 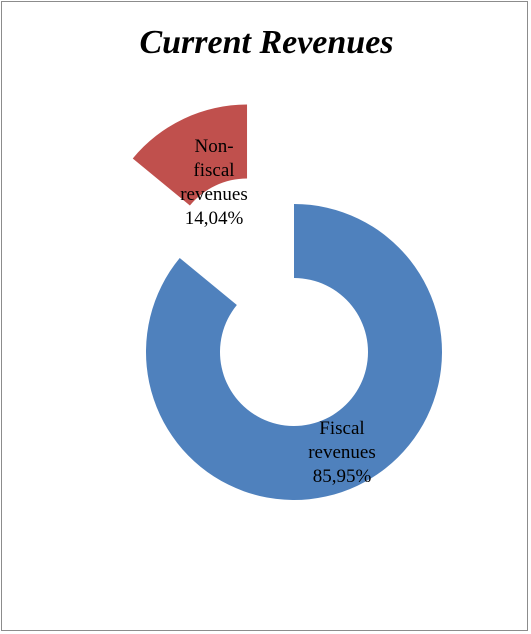 I want to click on data-label-line: Non-, so click(x=213, y=146).